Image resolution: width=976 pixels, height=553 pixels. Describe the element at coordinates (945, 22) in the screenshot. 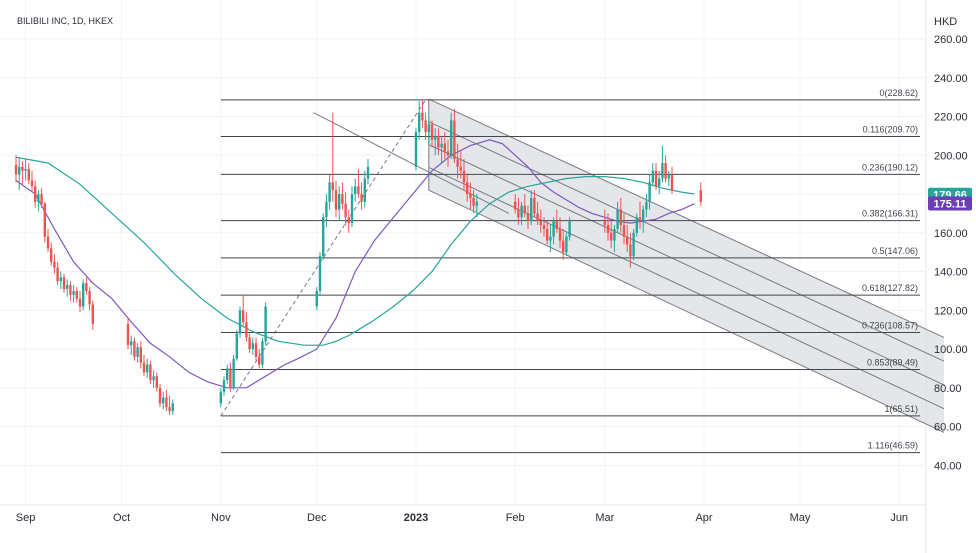

I see `currency-label: HKD` at that location.